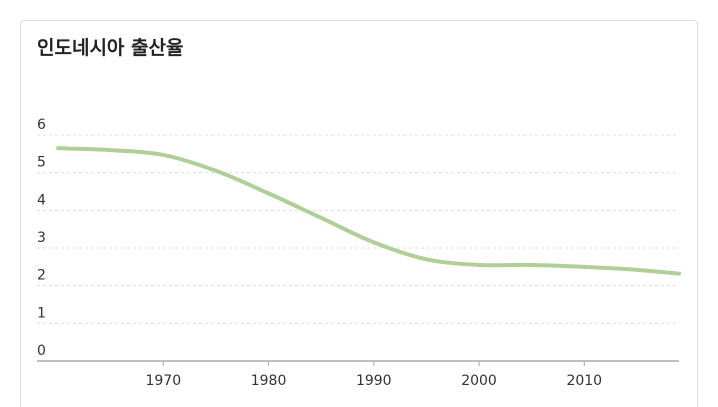 This screenshot has height=407, width=718. Describe the element at coordinates (41, 200) in the screenshot. I see `y-tick-label: 4` at that location.